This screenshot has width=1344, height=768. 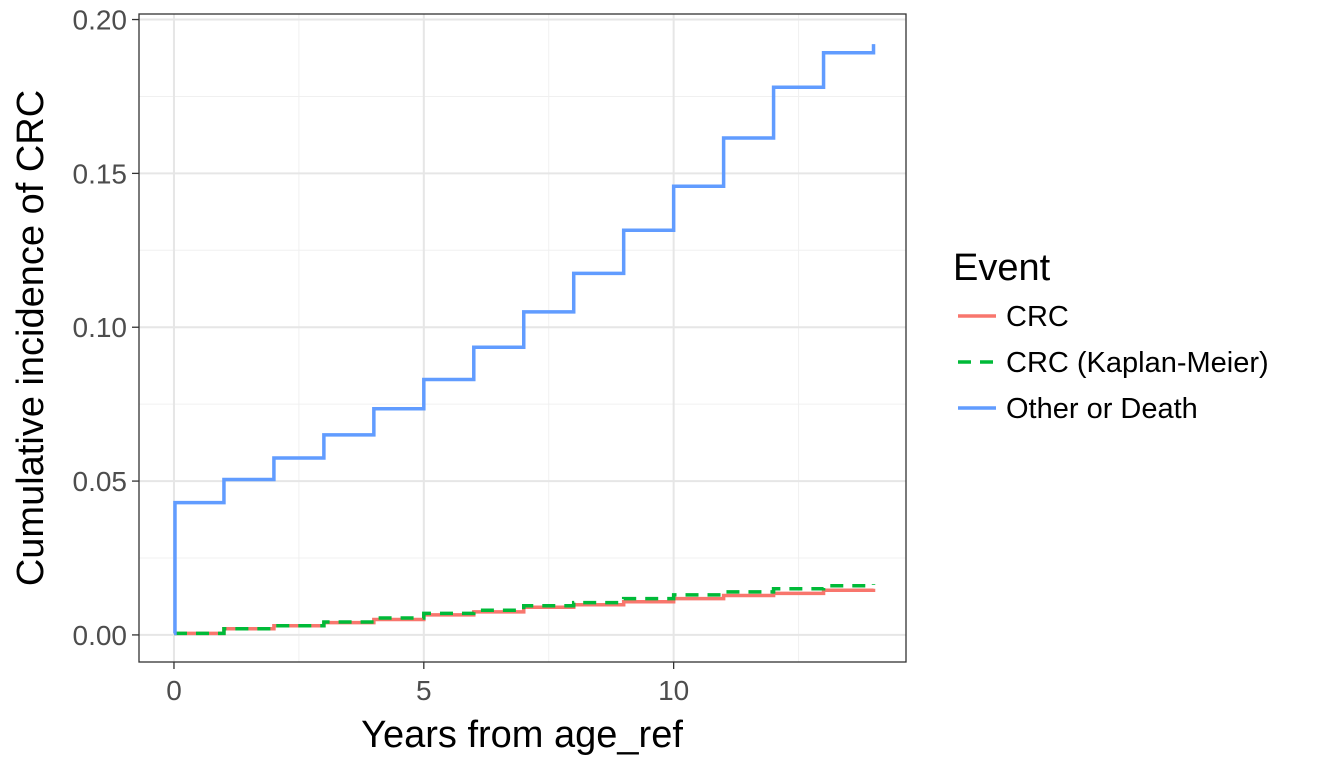 I want to click on y-tick-label: 0.15, so click(x=100, y=173).